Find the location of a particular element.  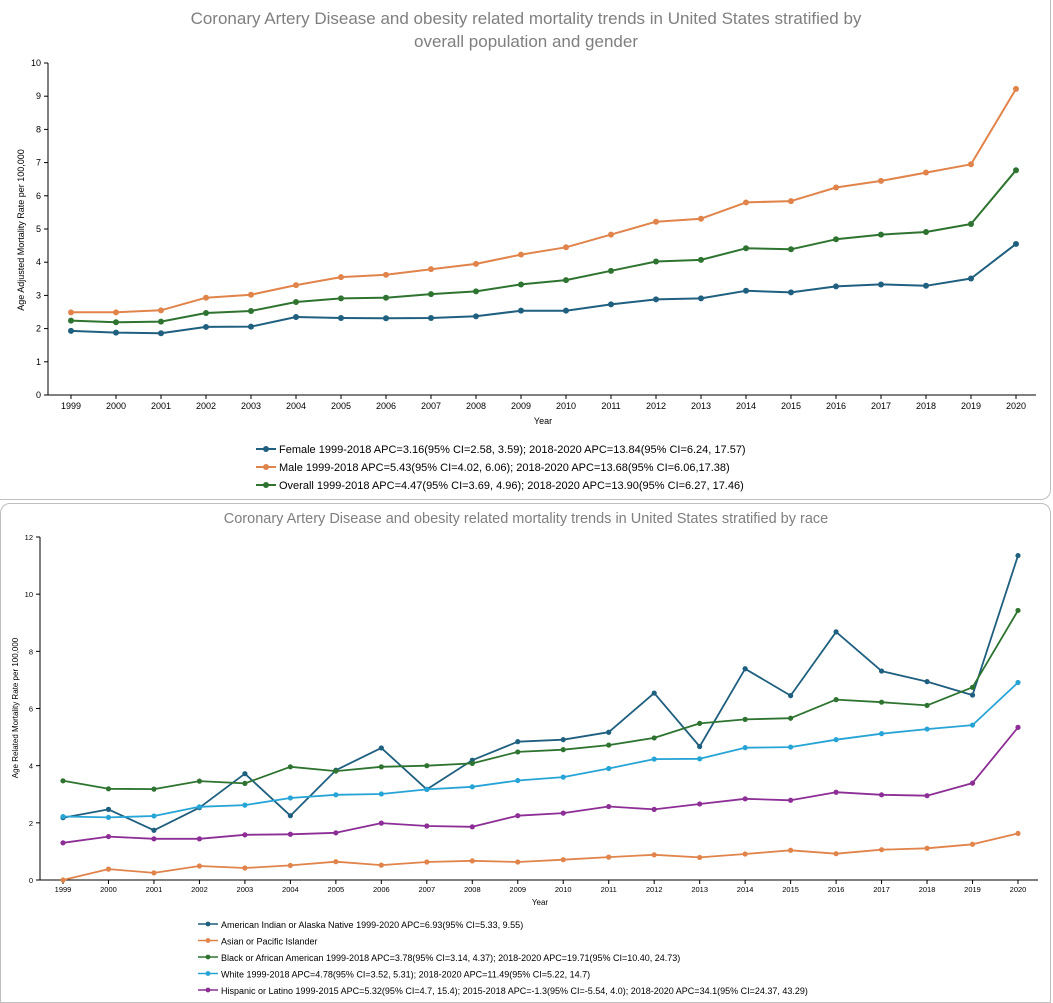

x-axis-title-top: Year is located at coordinates (543, 421).